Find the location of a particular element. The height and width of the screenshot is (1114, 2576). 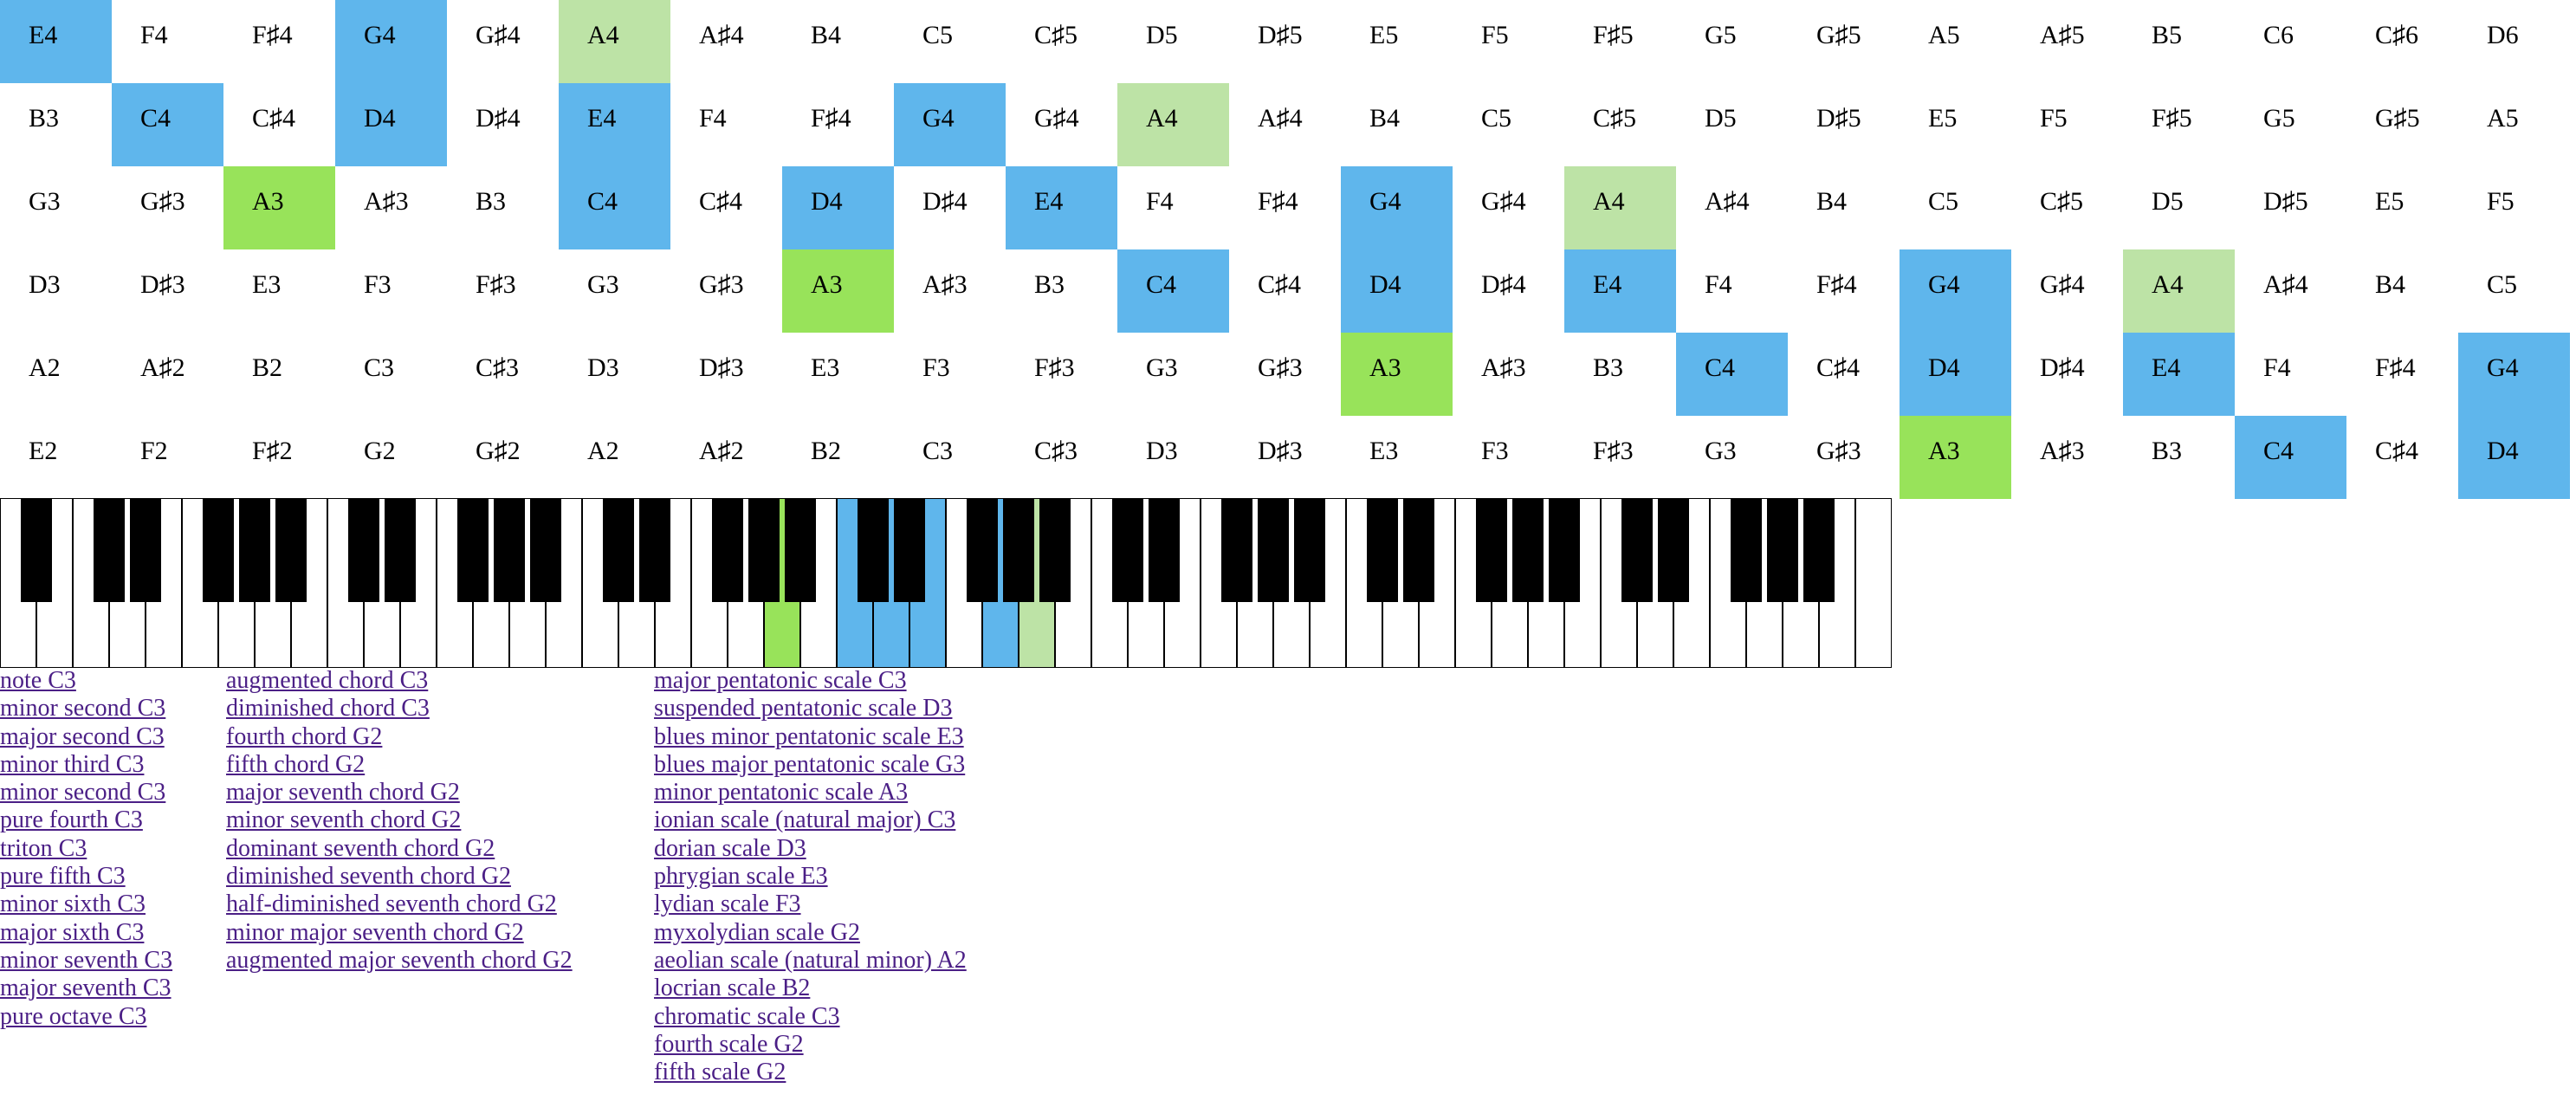

scale-link: locrian scale B2 is located at coordinates (732, 988).